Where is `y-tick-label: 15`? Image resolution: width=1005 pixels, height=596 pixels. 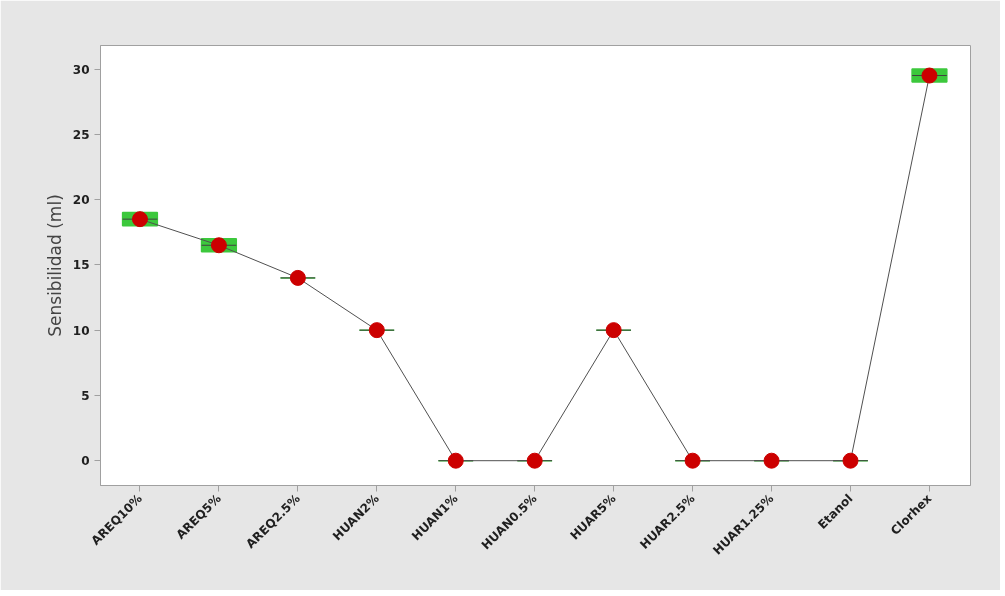 y-tick-label: 15 is located at coordinates (81, 265).